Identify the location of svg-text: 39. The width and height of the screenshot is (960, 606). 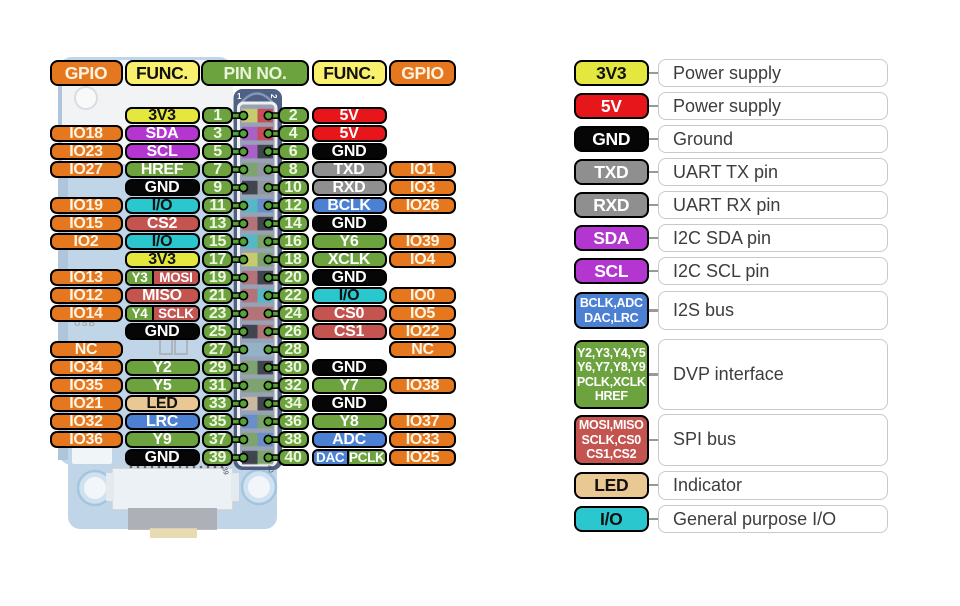
(224, 470).